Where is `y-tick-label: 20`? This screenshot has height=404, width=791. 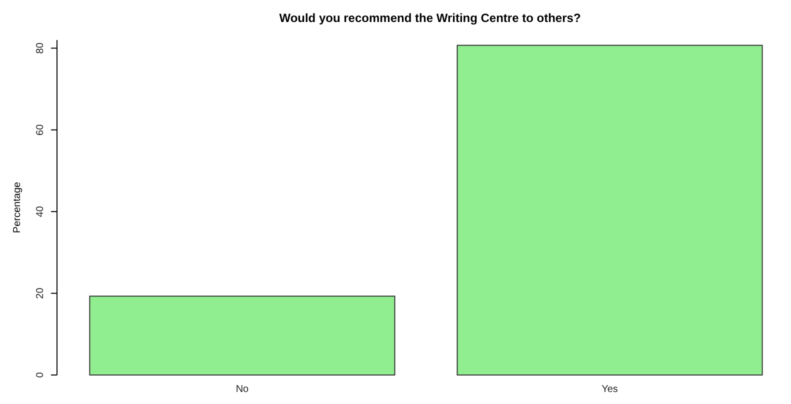 y-tick-label: 20 is located at coordinates (40, 293).